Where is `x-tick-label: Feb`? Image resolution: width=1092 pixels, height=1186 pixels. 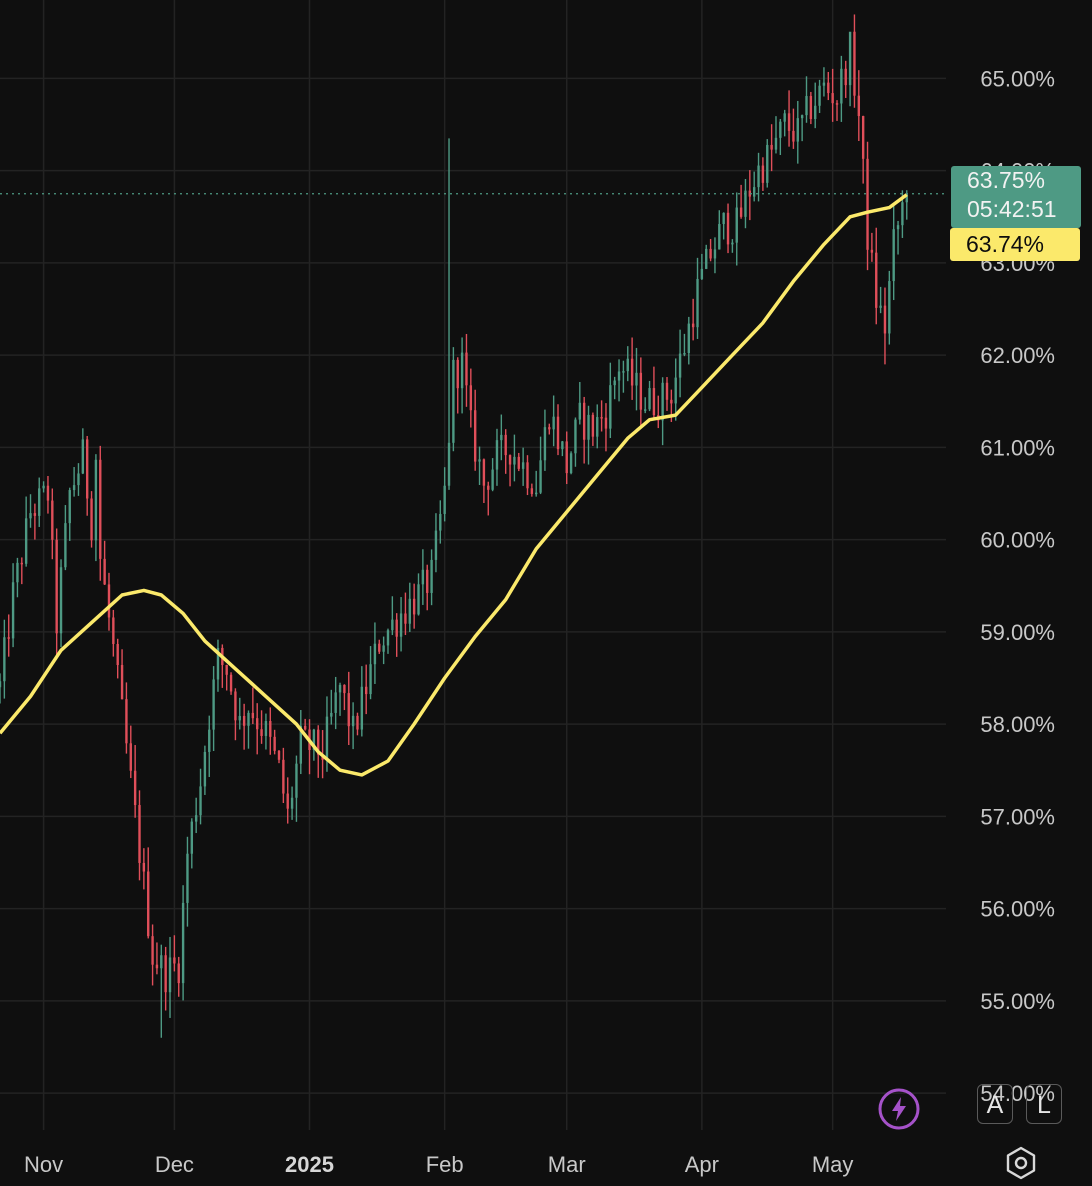 x-tick-label: Feb is located at coordinates (445, 1164).